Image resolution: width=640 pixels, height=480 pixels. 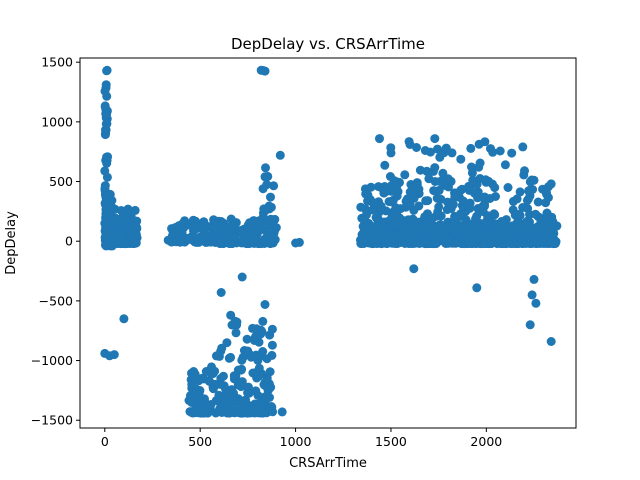 I want to click on x-axis-label: CRSArrTime, so click(x=328, y=463).